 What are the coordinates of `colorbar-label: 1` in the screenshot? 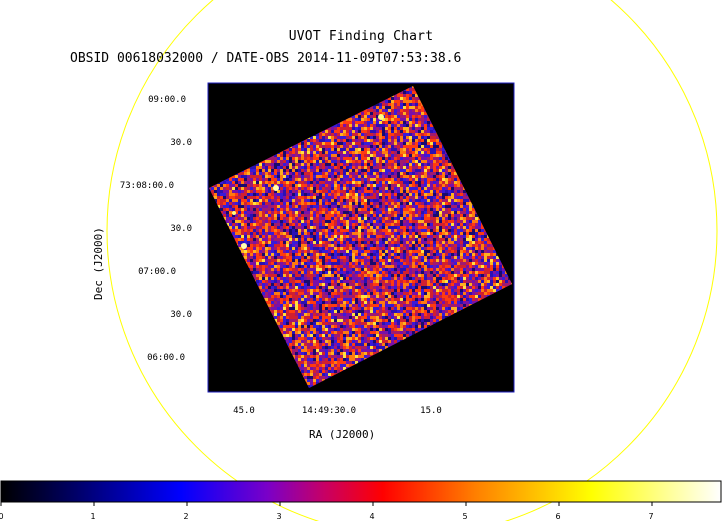 It's located at (93, 516).